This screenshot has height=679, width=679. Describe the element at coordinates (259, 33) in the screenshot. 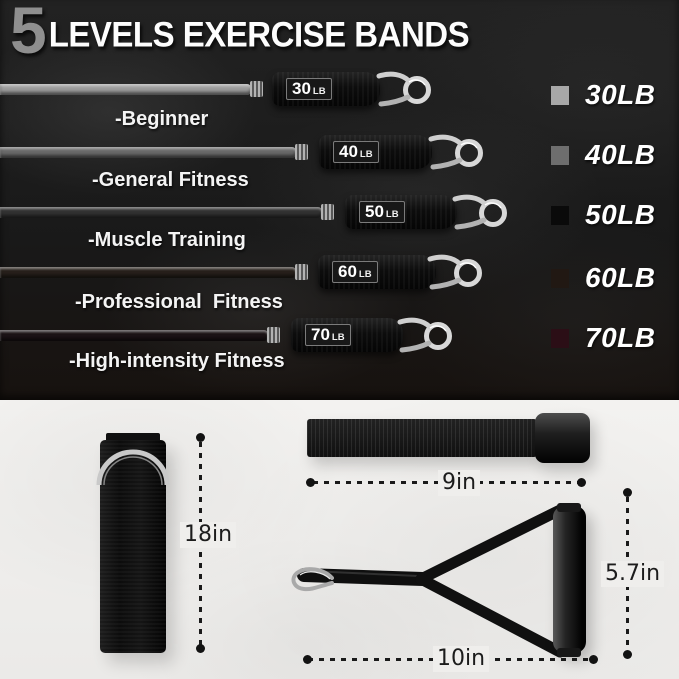

I see `title-text: LEVELS EXERCISE BANDS` at that location.